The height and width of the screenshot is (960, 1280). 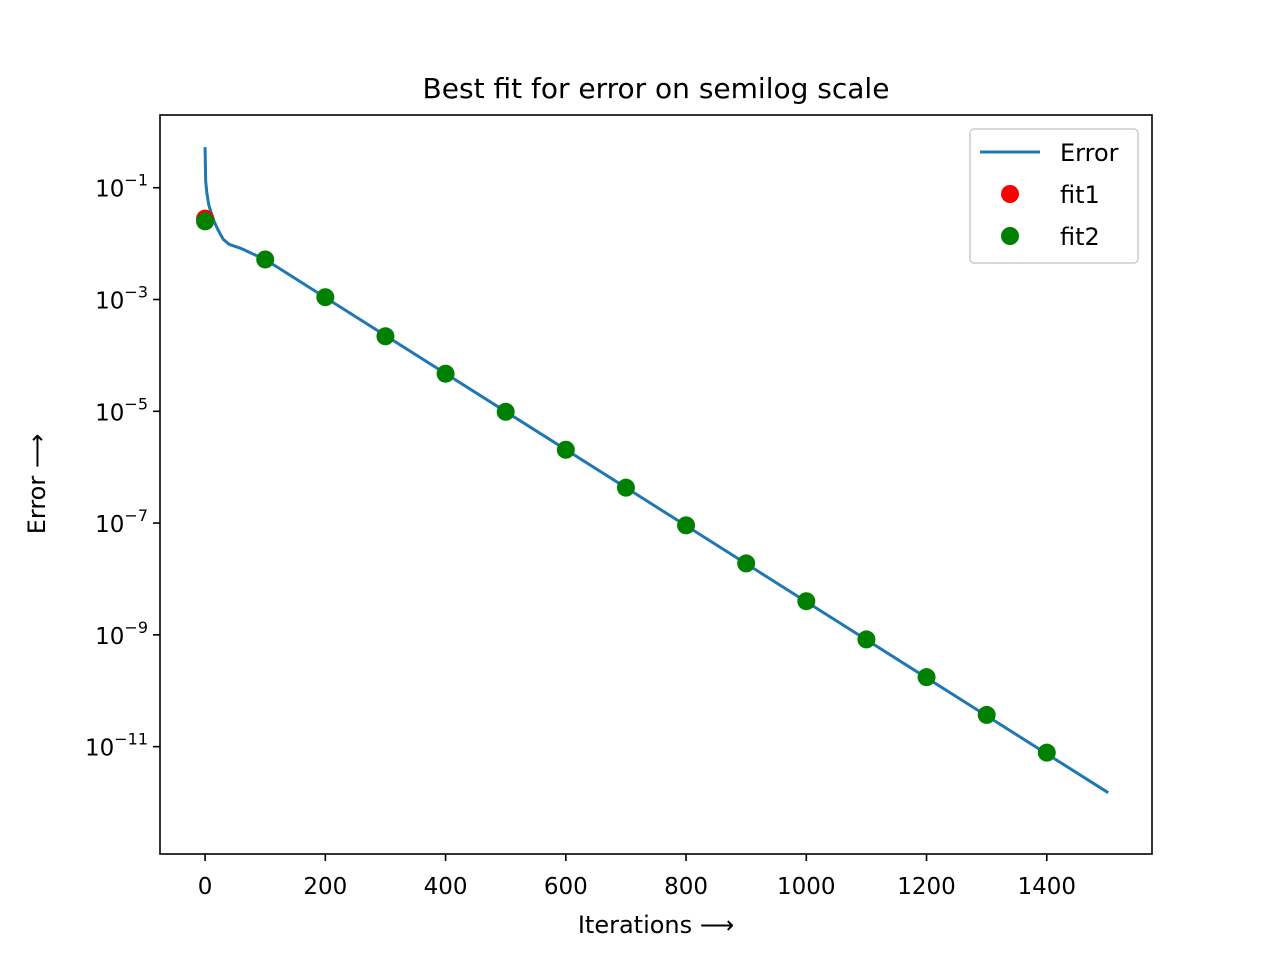 What do you see at coordinates (121, 187) in the screenshot?
I see `y-tick-label: 10⁻¹` at bounding box center [121, 187].